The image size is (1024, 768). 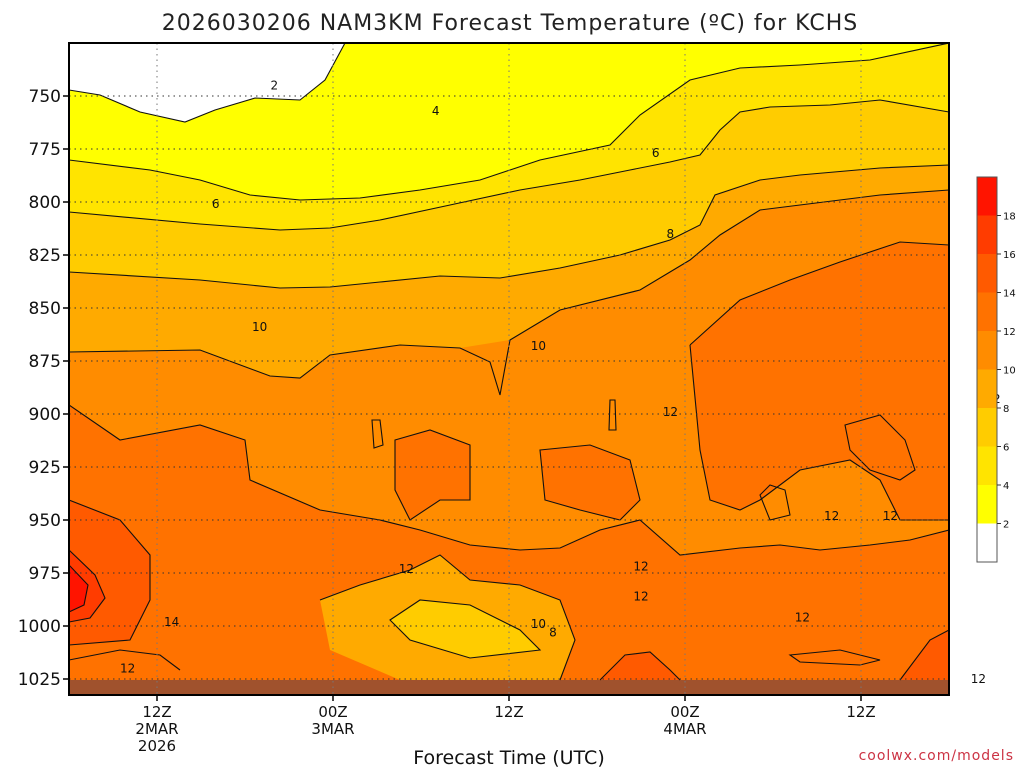 I want to click on contour-label: 14, so click(x=171, y=622).